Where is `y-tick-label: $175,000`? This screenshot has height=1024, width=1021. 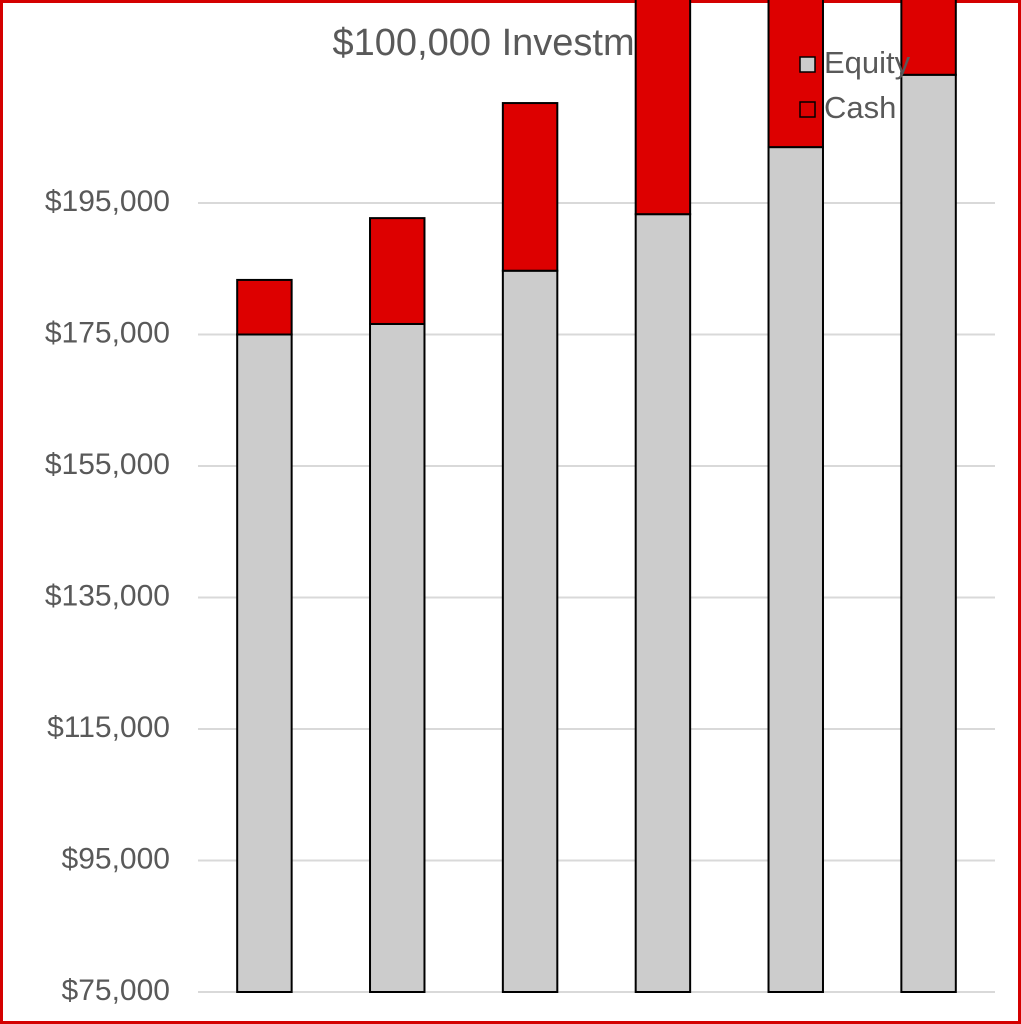 y-tick-label: $175,000 is located at coordinates (107, 332).